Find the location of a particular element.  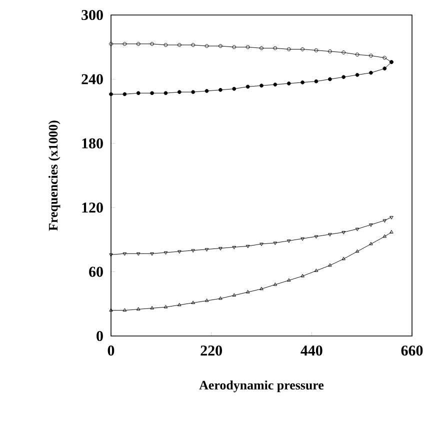

y-tick-label: 0 is located at coordinates (99, 336).